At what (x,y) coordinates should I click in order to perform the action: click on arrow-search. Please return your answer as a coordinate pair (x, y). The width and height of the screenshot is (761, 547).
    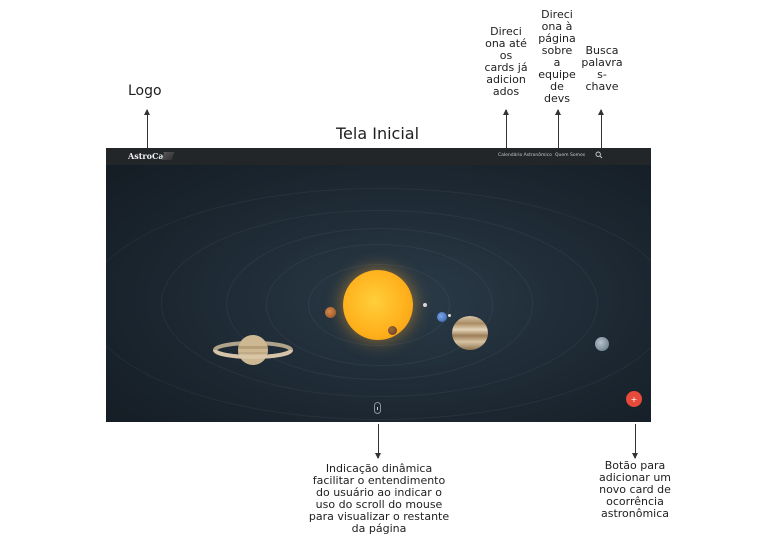
    Looking at the image, I should click on (601, 128).